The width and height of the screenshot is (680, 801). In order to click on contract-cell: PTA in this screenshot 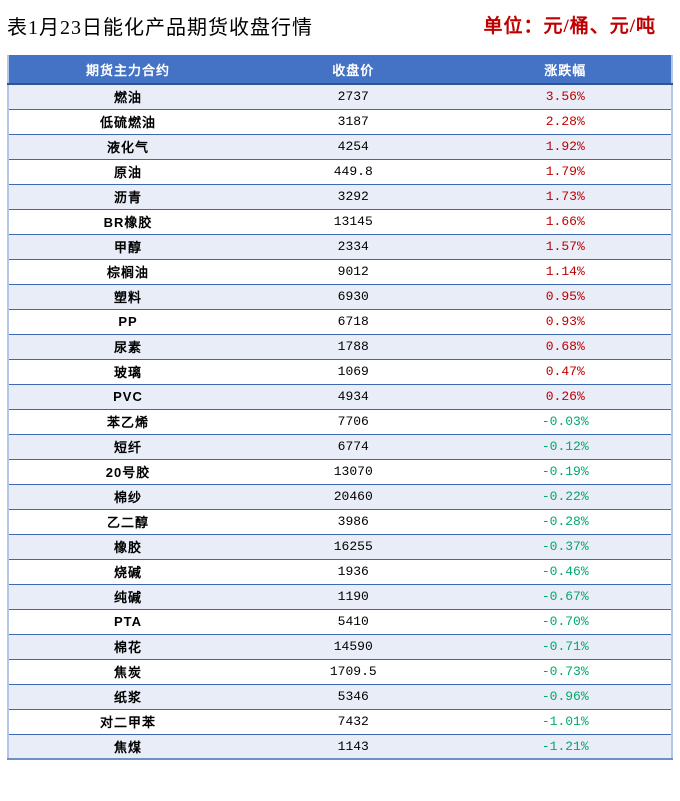, I will do `click(128, 622)`.